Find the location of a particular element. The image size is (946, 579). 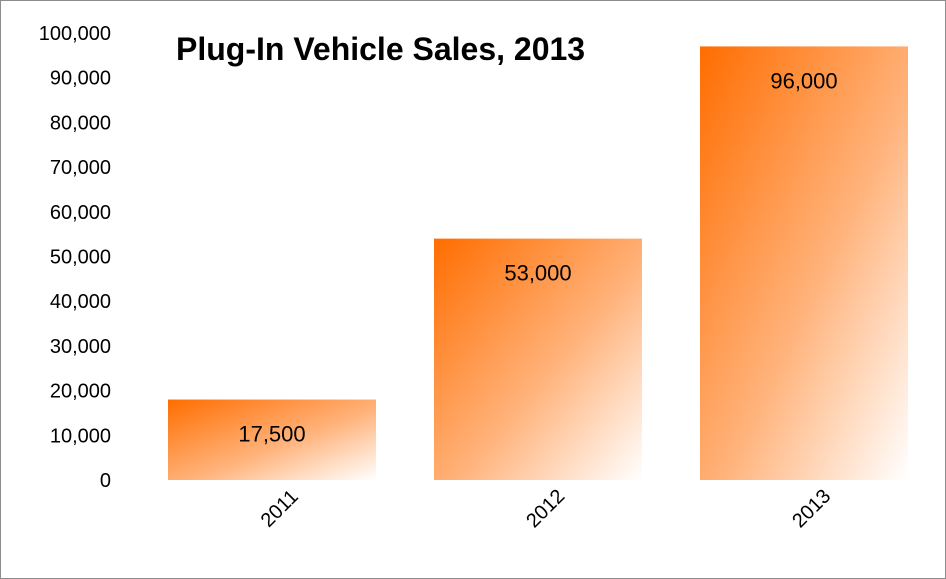

bar-2012 is located at coordinates (538, 359).